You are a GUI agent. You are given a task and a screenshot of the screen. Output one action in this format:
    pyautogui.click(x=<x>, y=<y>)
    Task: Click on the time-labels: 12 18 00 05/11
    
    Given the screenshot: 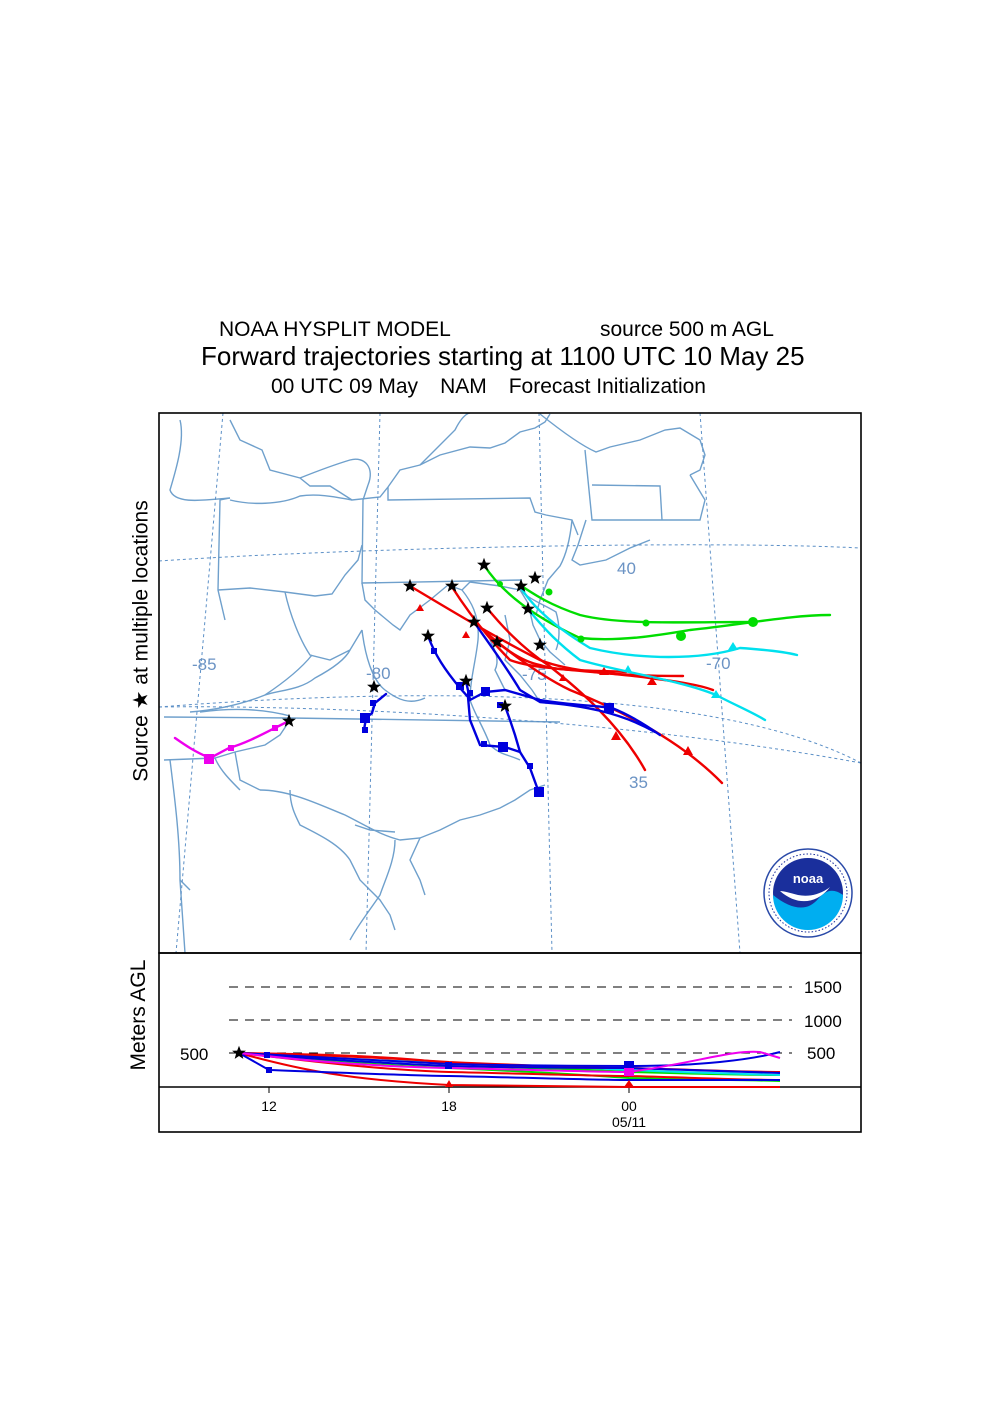 What is the action you would take?
    pyautogui.click(x=453, y=1114)
    